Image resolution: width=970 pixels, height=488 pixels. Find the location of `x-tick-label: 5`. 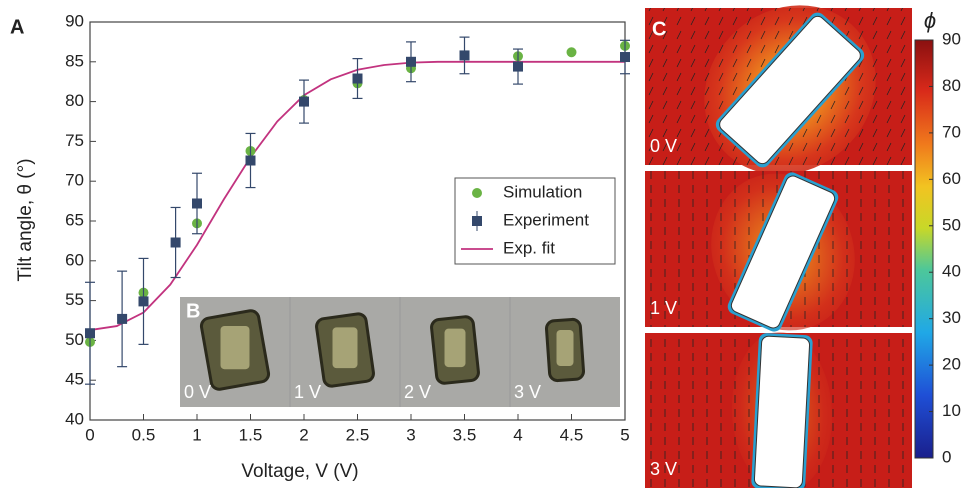

x-tick-label: 5 is located at coordinates (624, 434).